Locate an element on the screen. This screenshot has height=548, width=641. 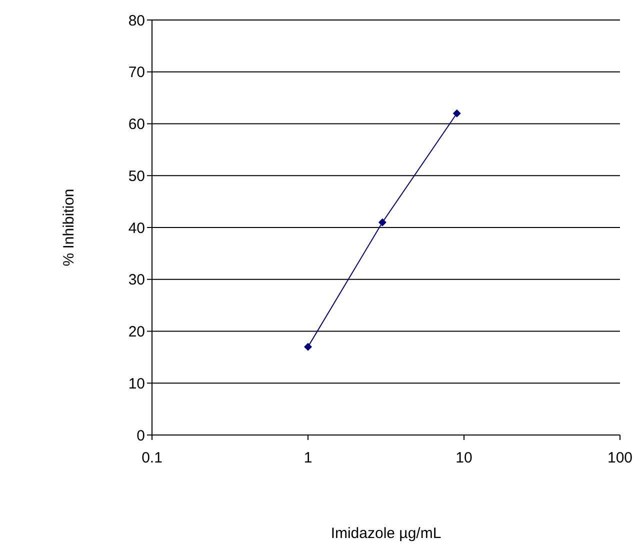
y-tick-label: 0 is located at coordinates (140, 435).